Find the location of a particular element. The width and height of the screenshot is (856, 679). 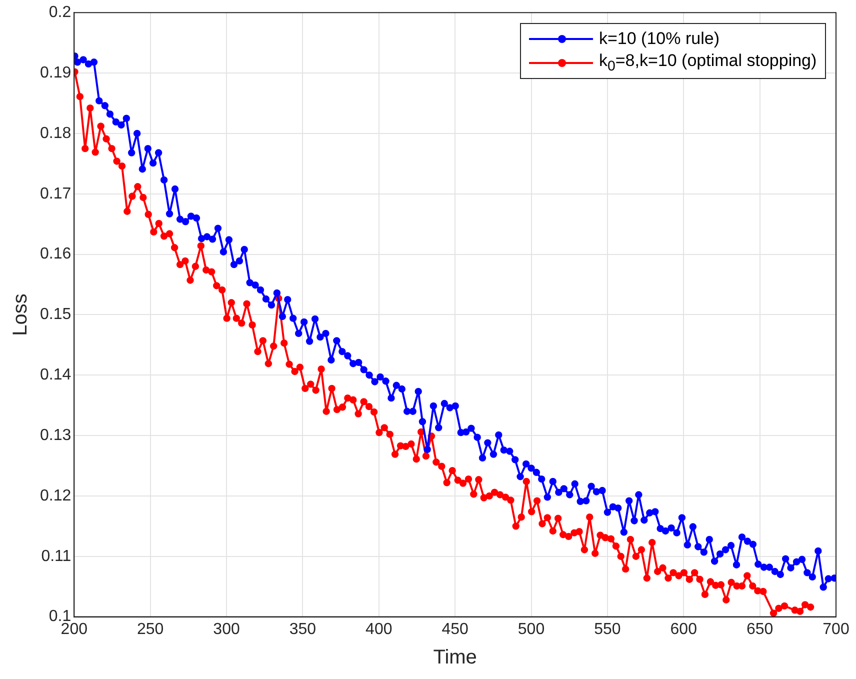

y-tick-label: 0.16 is located at coordinates (56, 254).